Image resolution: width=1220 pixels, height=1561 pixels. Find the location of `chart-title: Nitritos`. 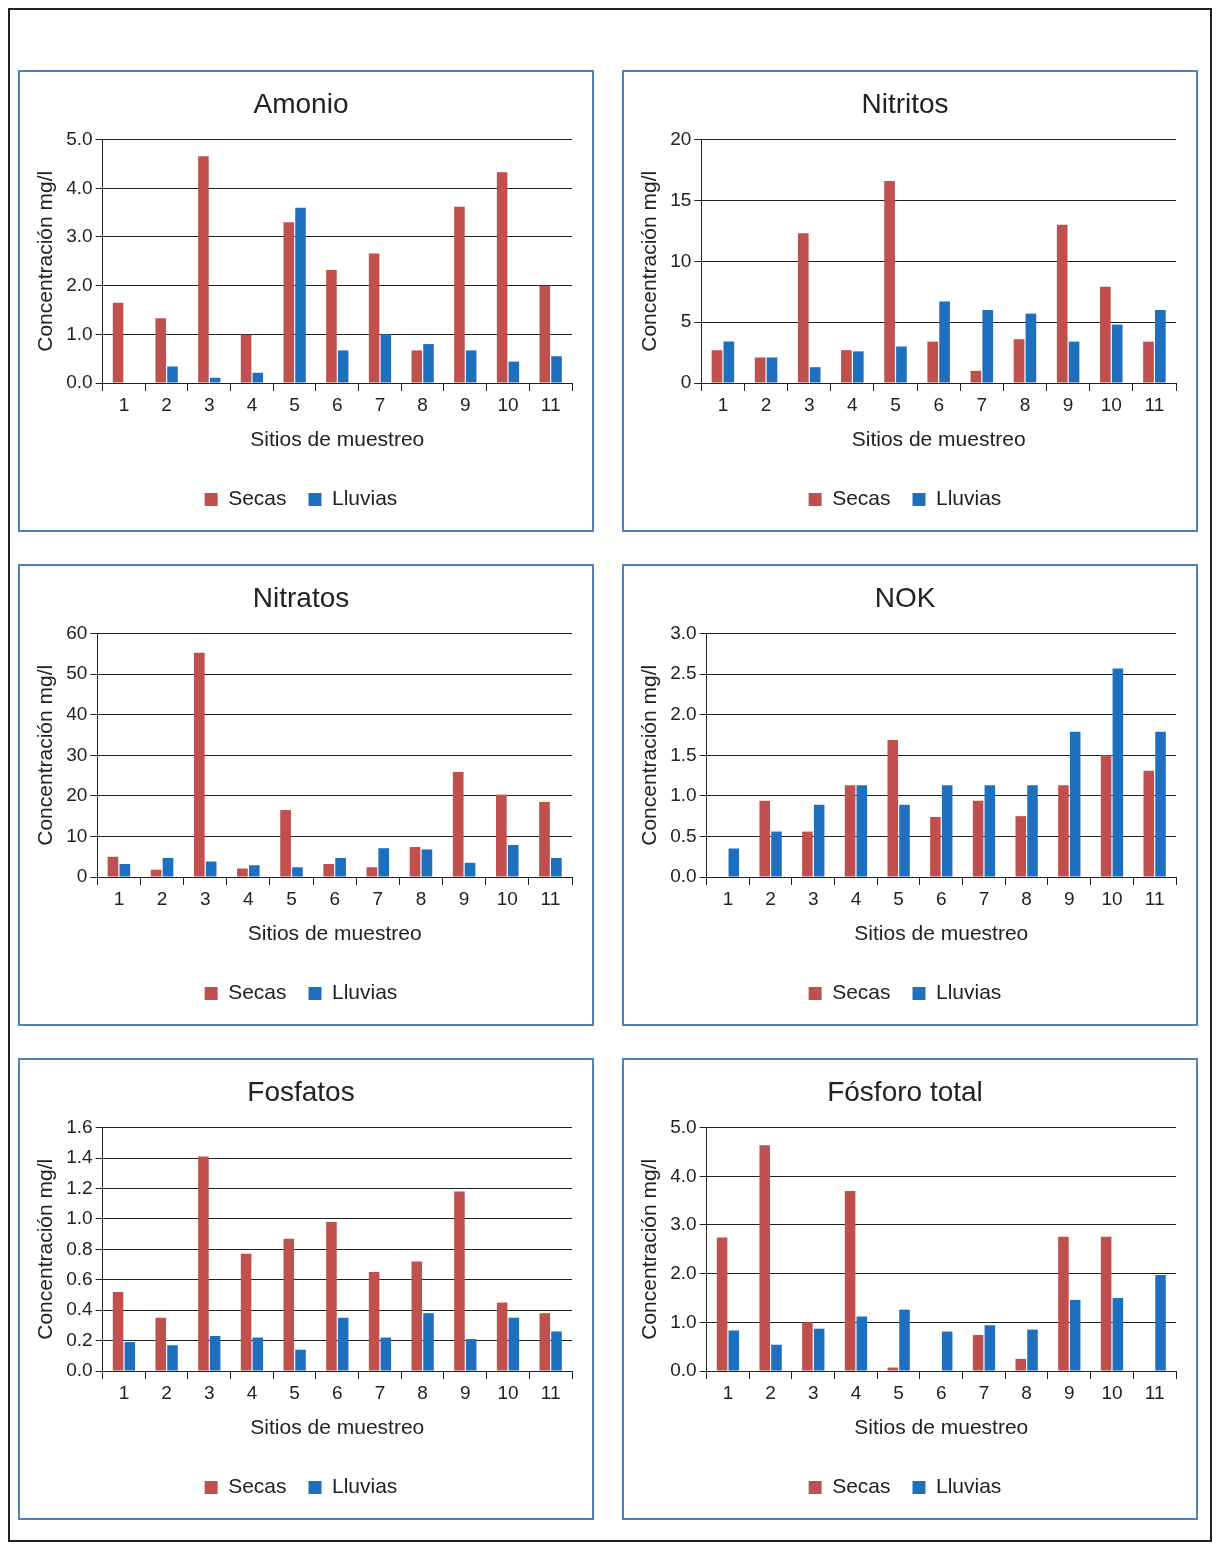

chart-title: Nitritos is located at coordinates (905, 103).